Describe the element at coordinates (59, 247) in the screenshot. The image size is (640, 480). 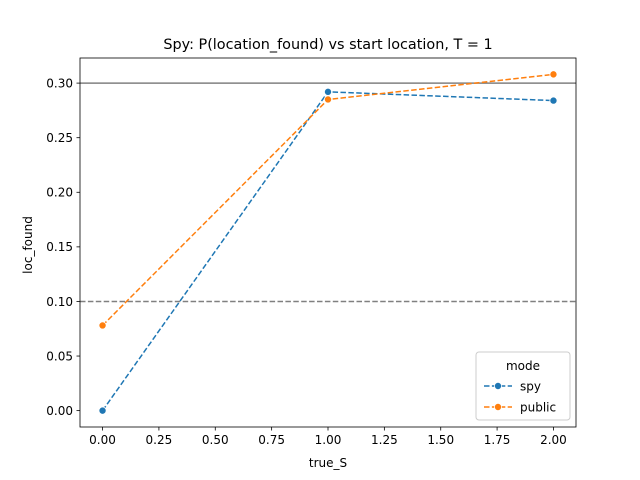
I see `y-tick-label: 0.15` at that location.